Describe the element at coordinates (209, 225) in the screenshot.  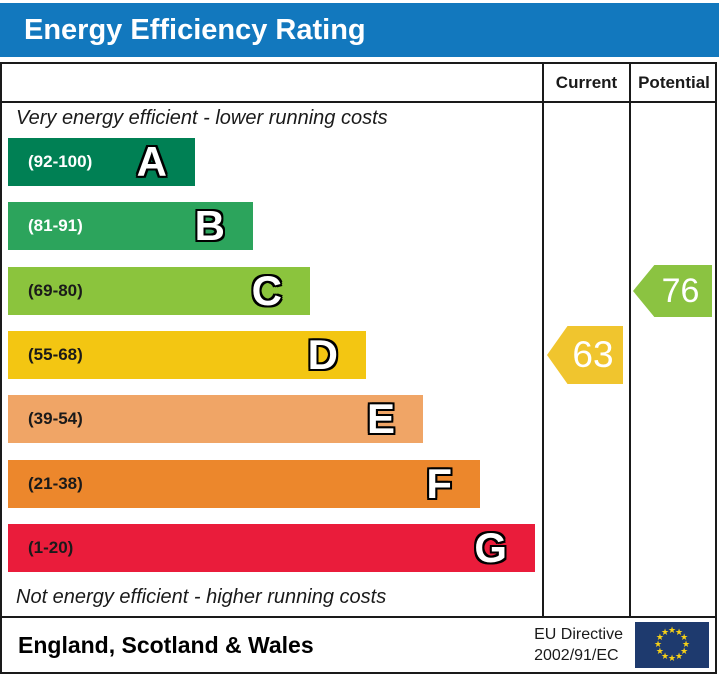
I see `band-letter: B` at that location.